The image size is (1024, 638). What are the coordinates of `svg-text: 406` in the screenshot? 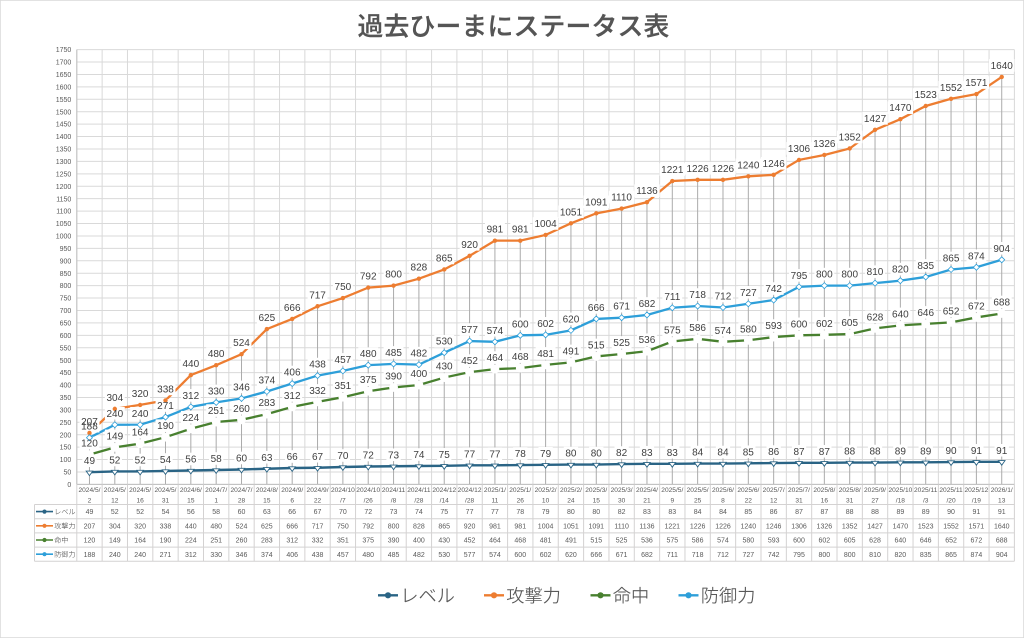 It's located at (292, 555).